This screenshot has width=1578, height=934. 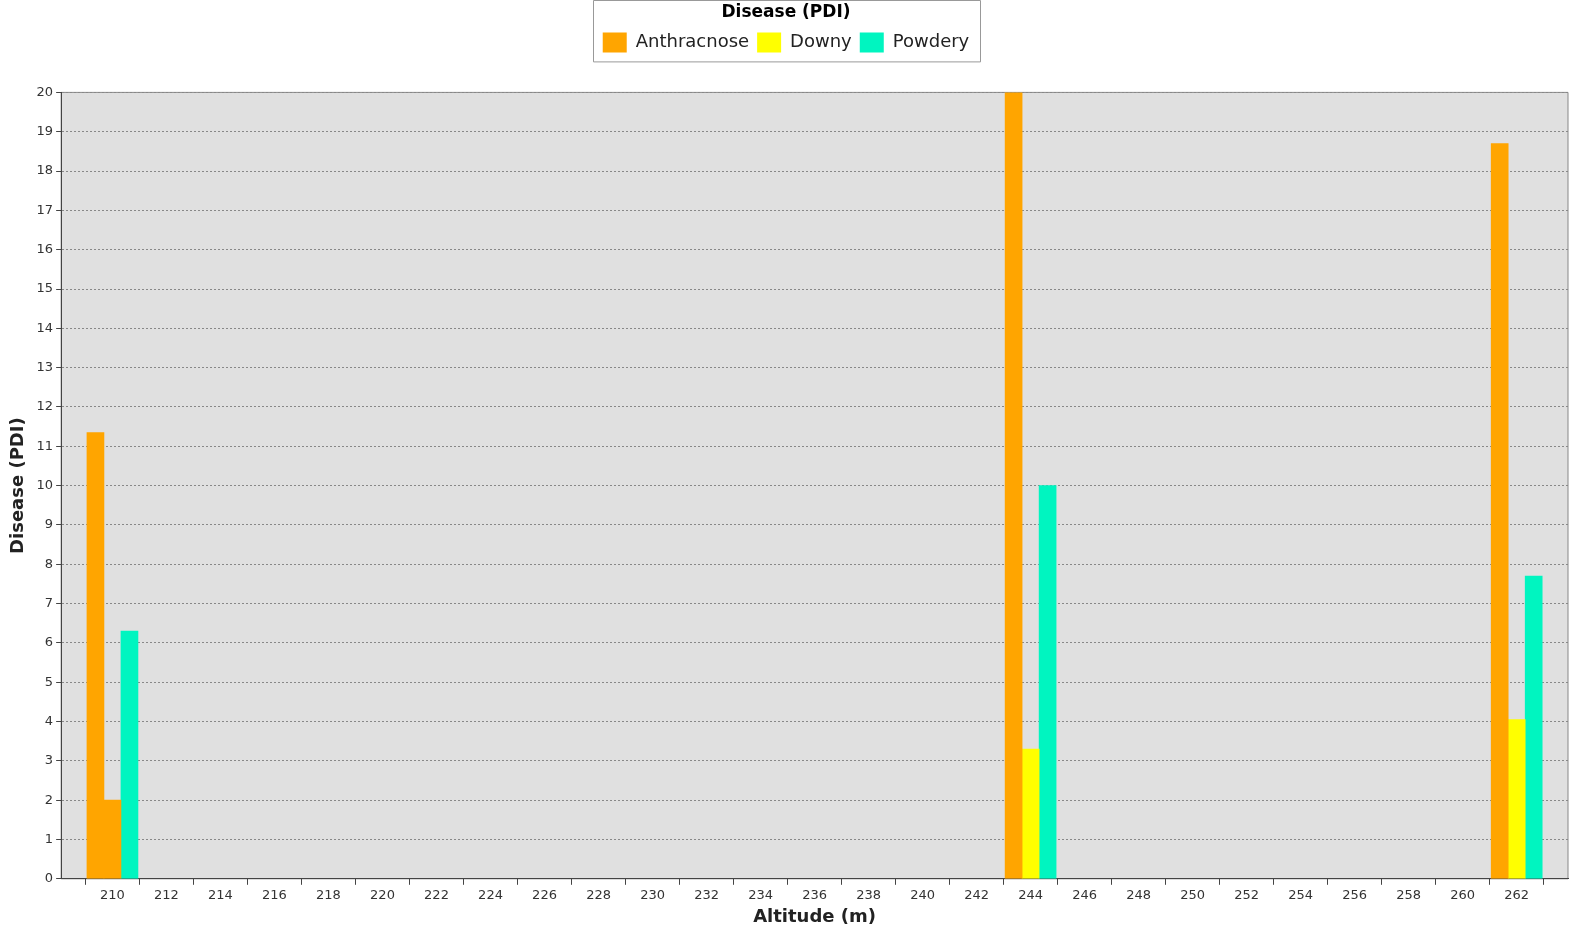 What do you see at coordinates (821, 41) in the screenshot?
I see `legend-label: Downy` at bounding box center [821, 41].